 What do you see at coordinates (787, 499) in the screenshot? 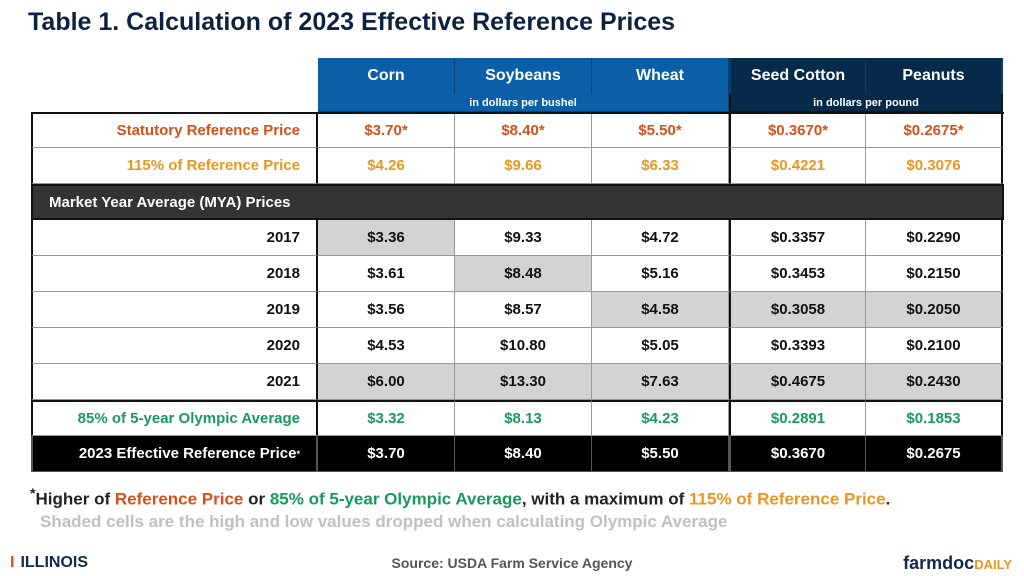
I see `fn-115: 115% of Reference Price` at bounding box center [787, 499].